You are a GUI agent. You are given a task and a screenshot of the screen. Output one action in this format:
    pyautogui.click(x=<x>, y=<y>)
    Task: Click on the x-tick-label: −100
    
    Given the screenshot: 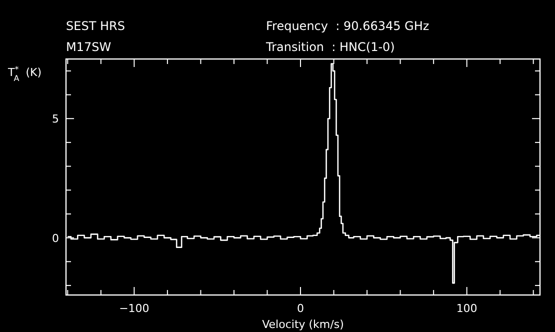 What is the action you would take?
    pyautogui.click(x=134, y=308)
    